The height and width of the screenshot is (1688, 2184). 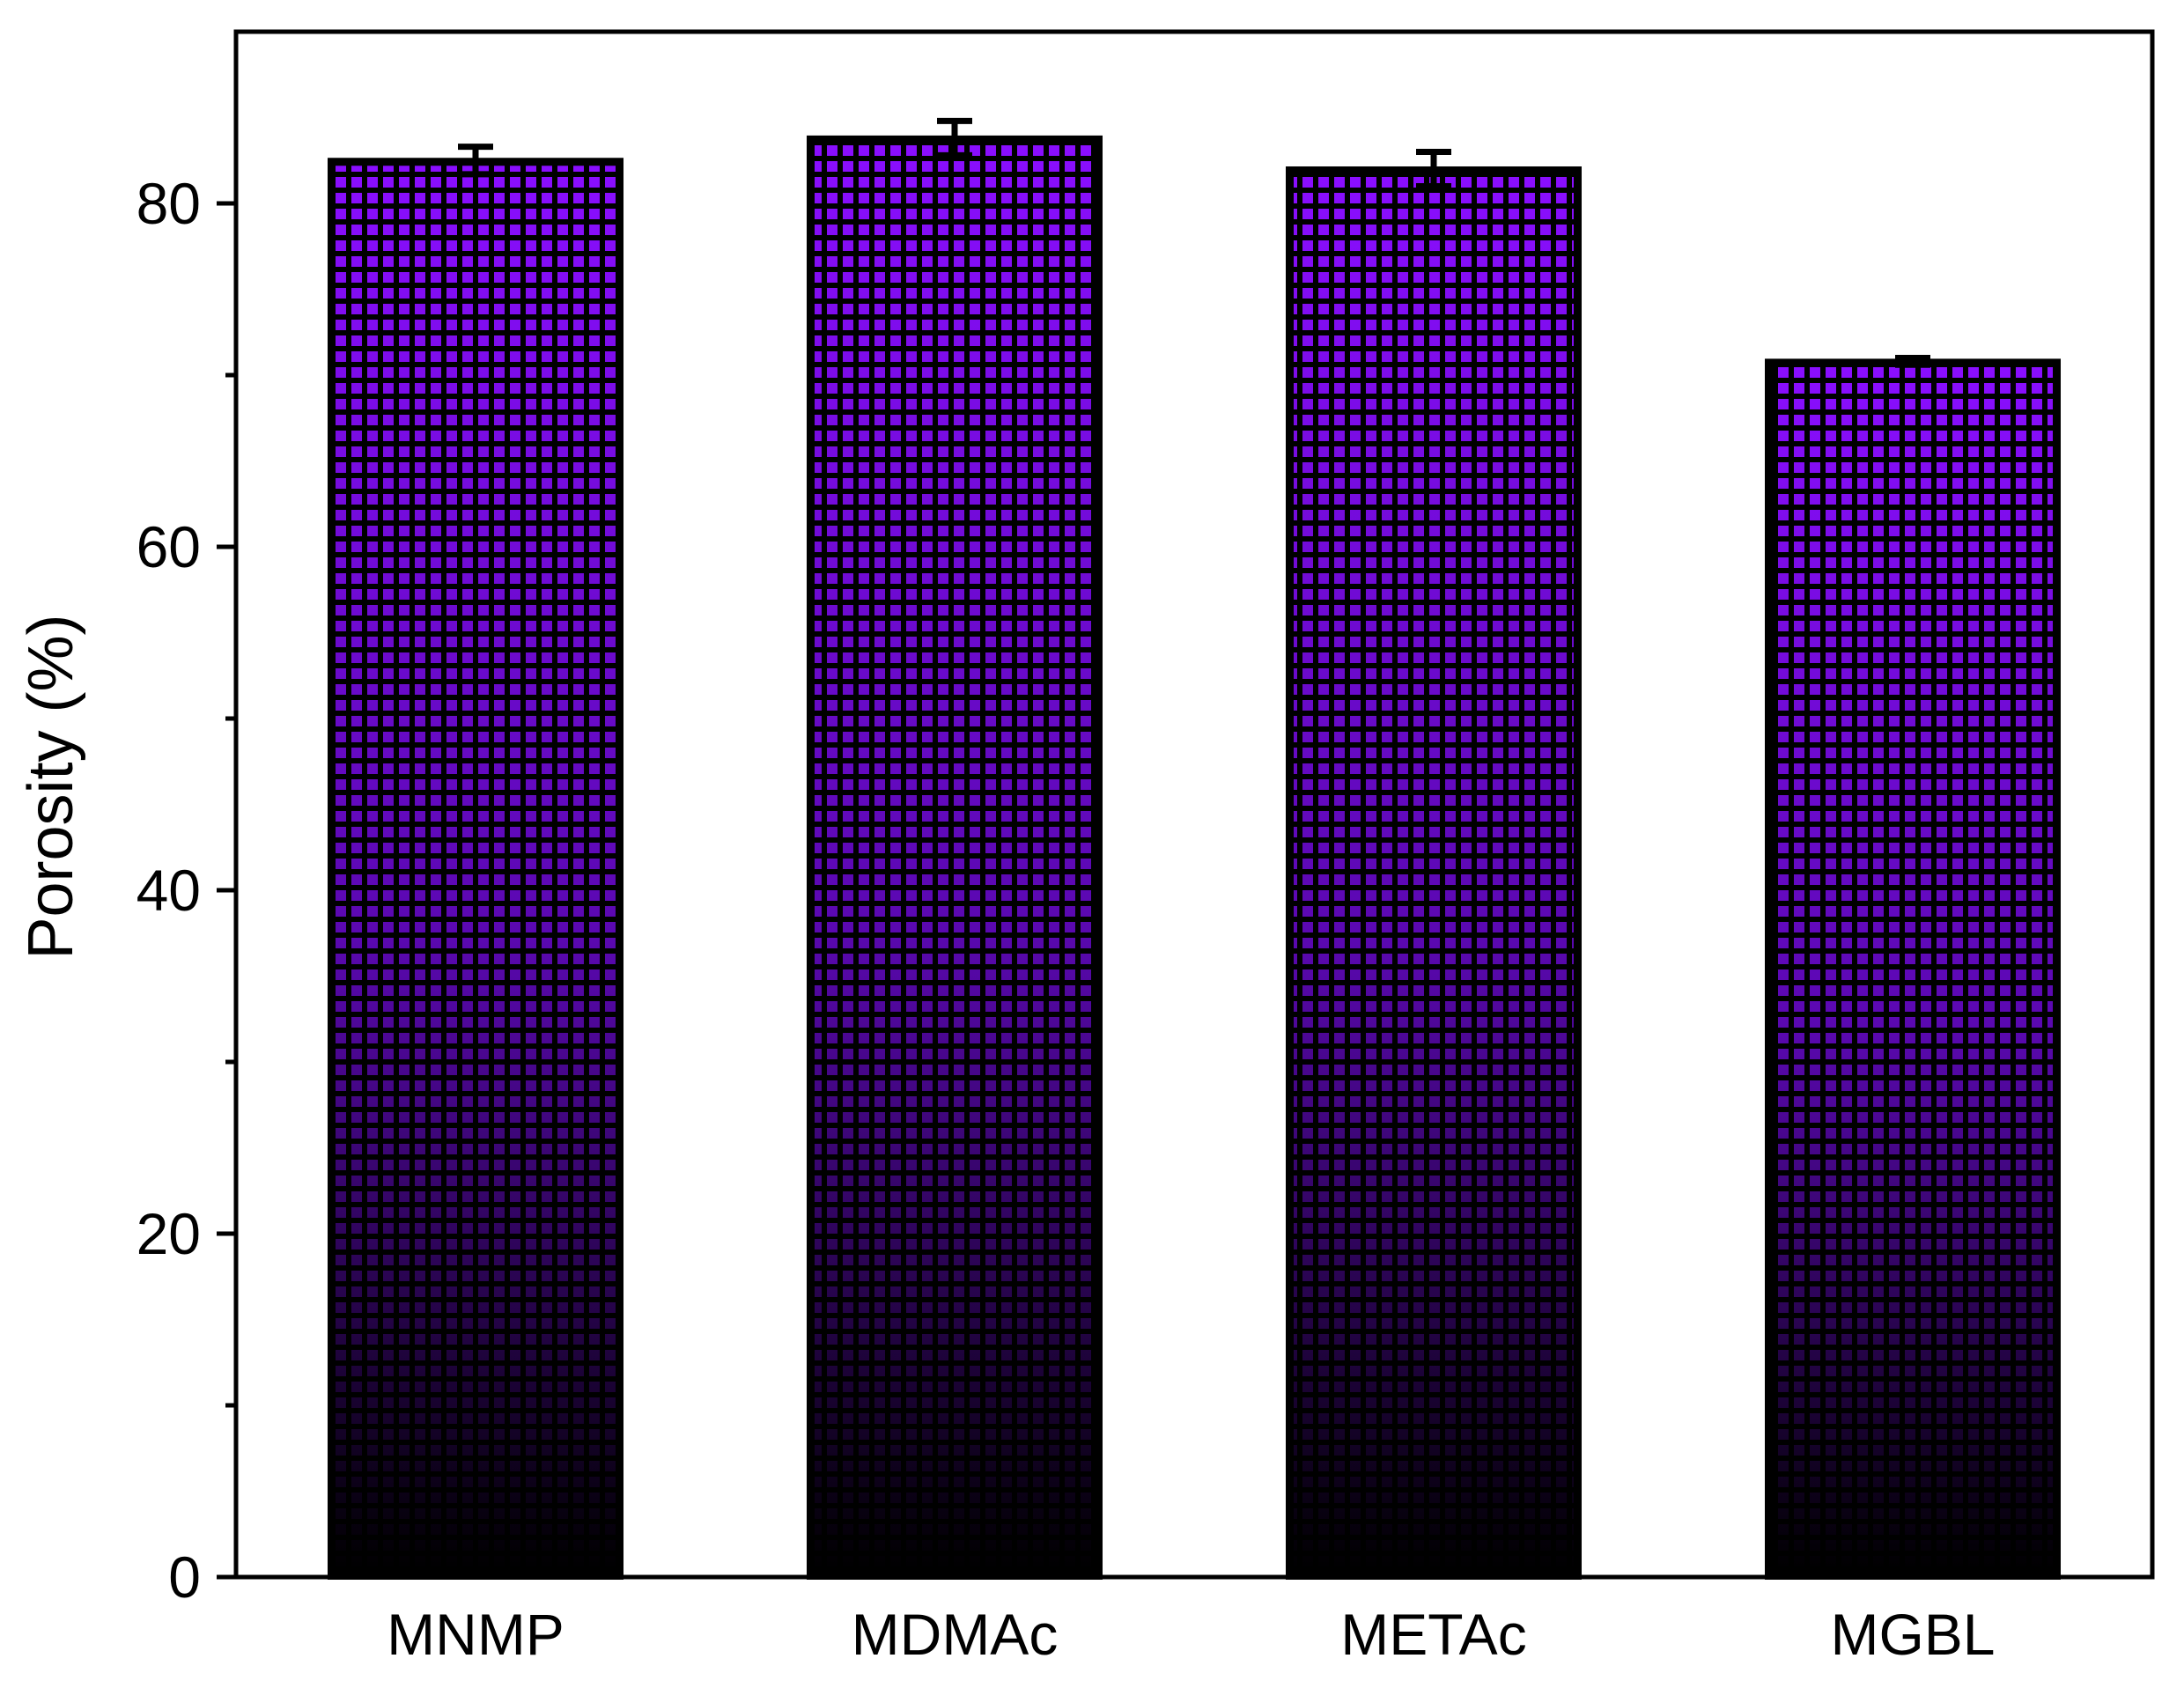 I want to click on error-bar-metac, so click(x=1433, y=169).